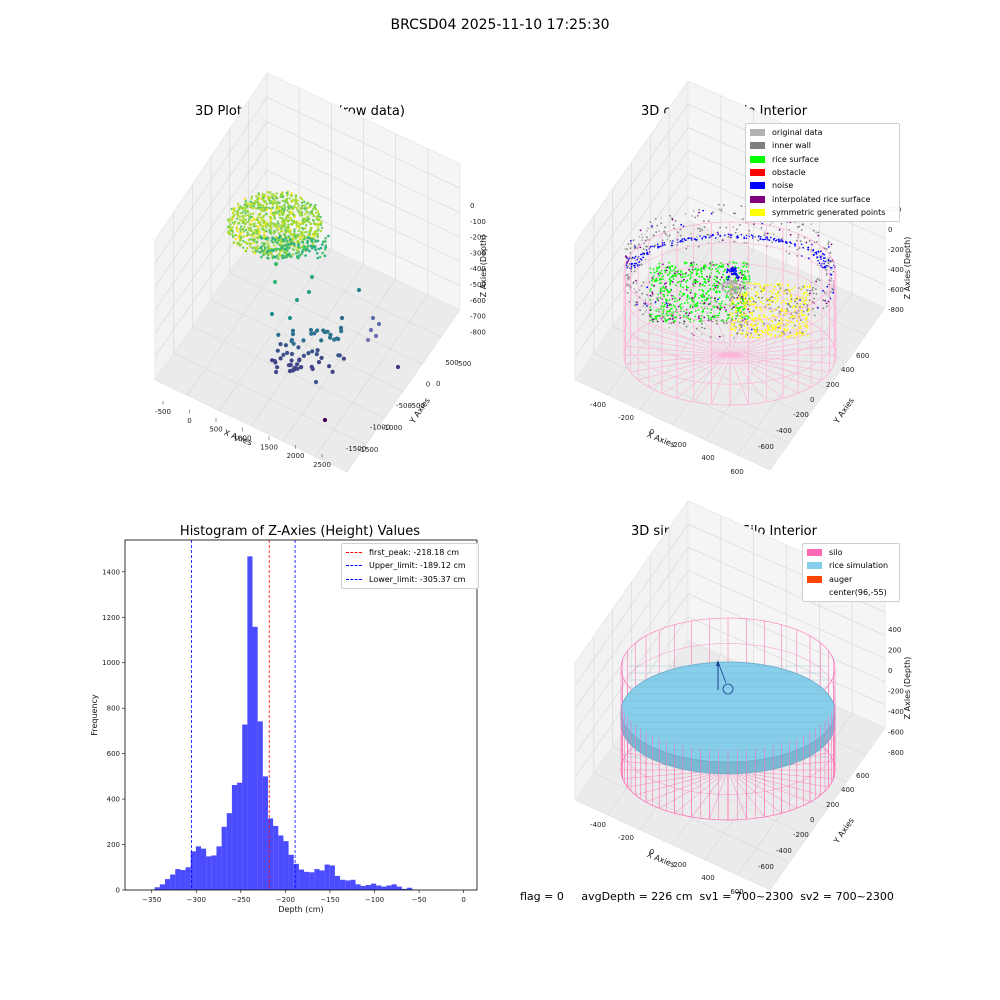  I want to click on classify-original-point, so click(733, 281).